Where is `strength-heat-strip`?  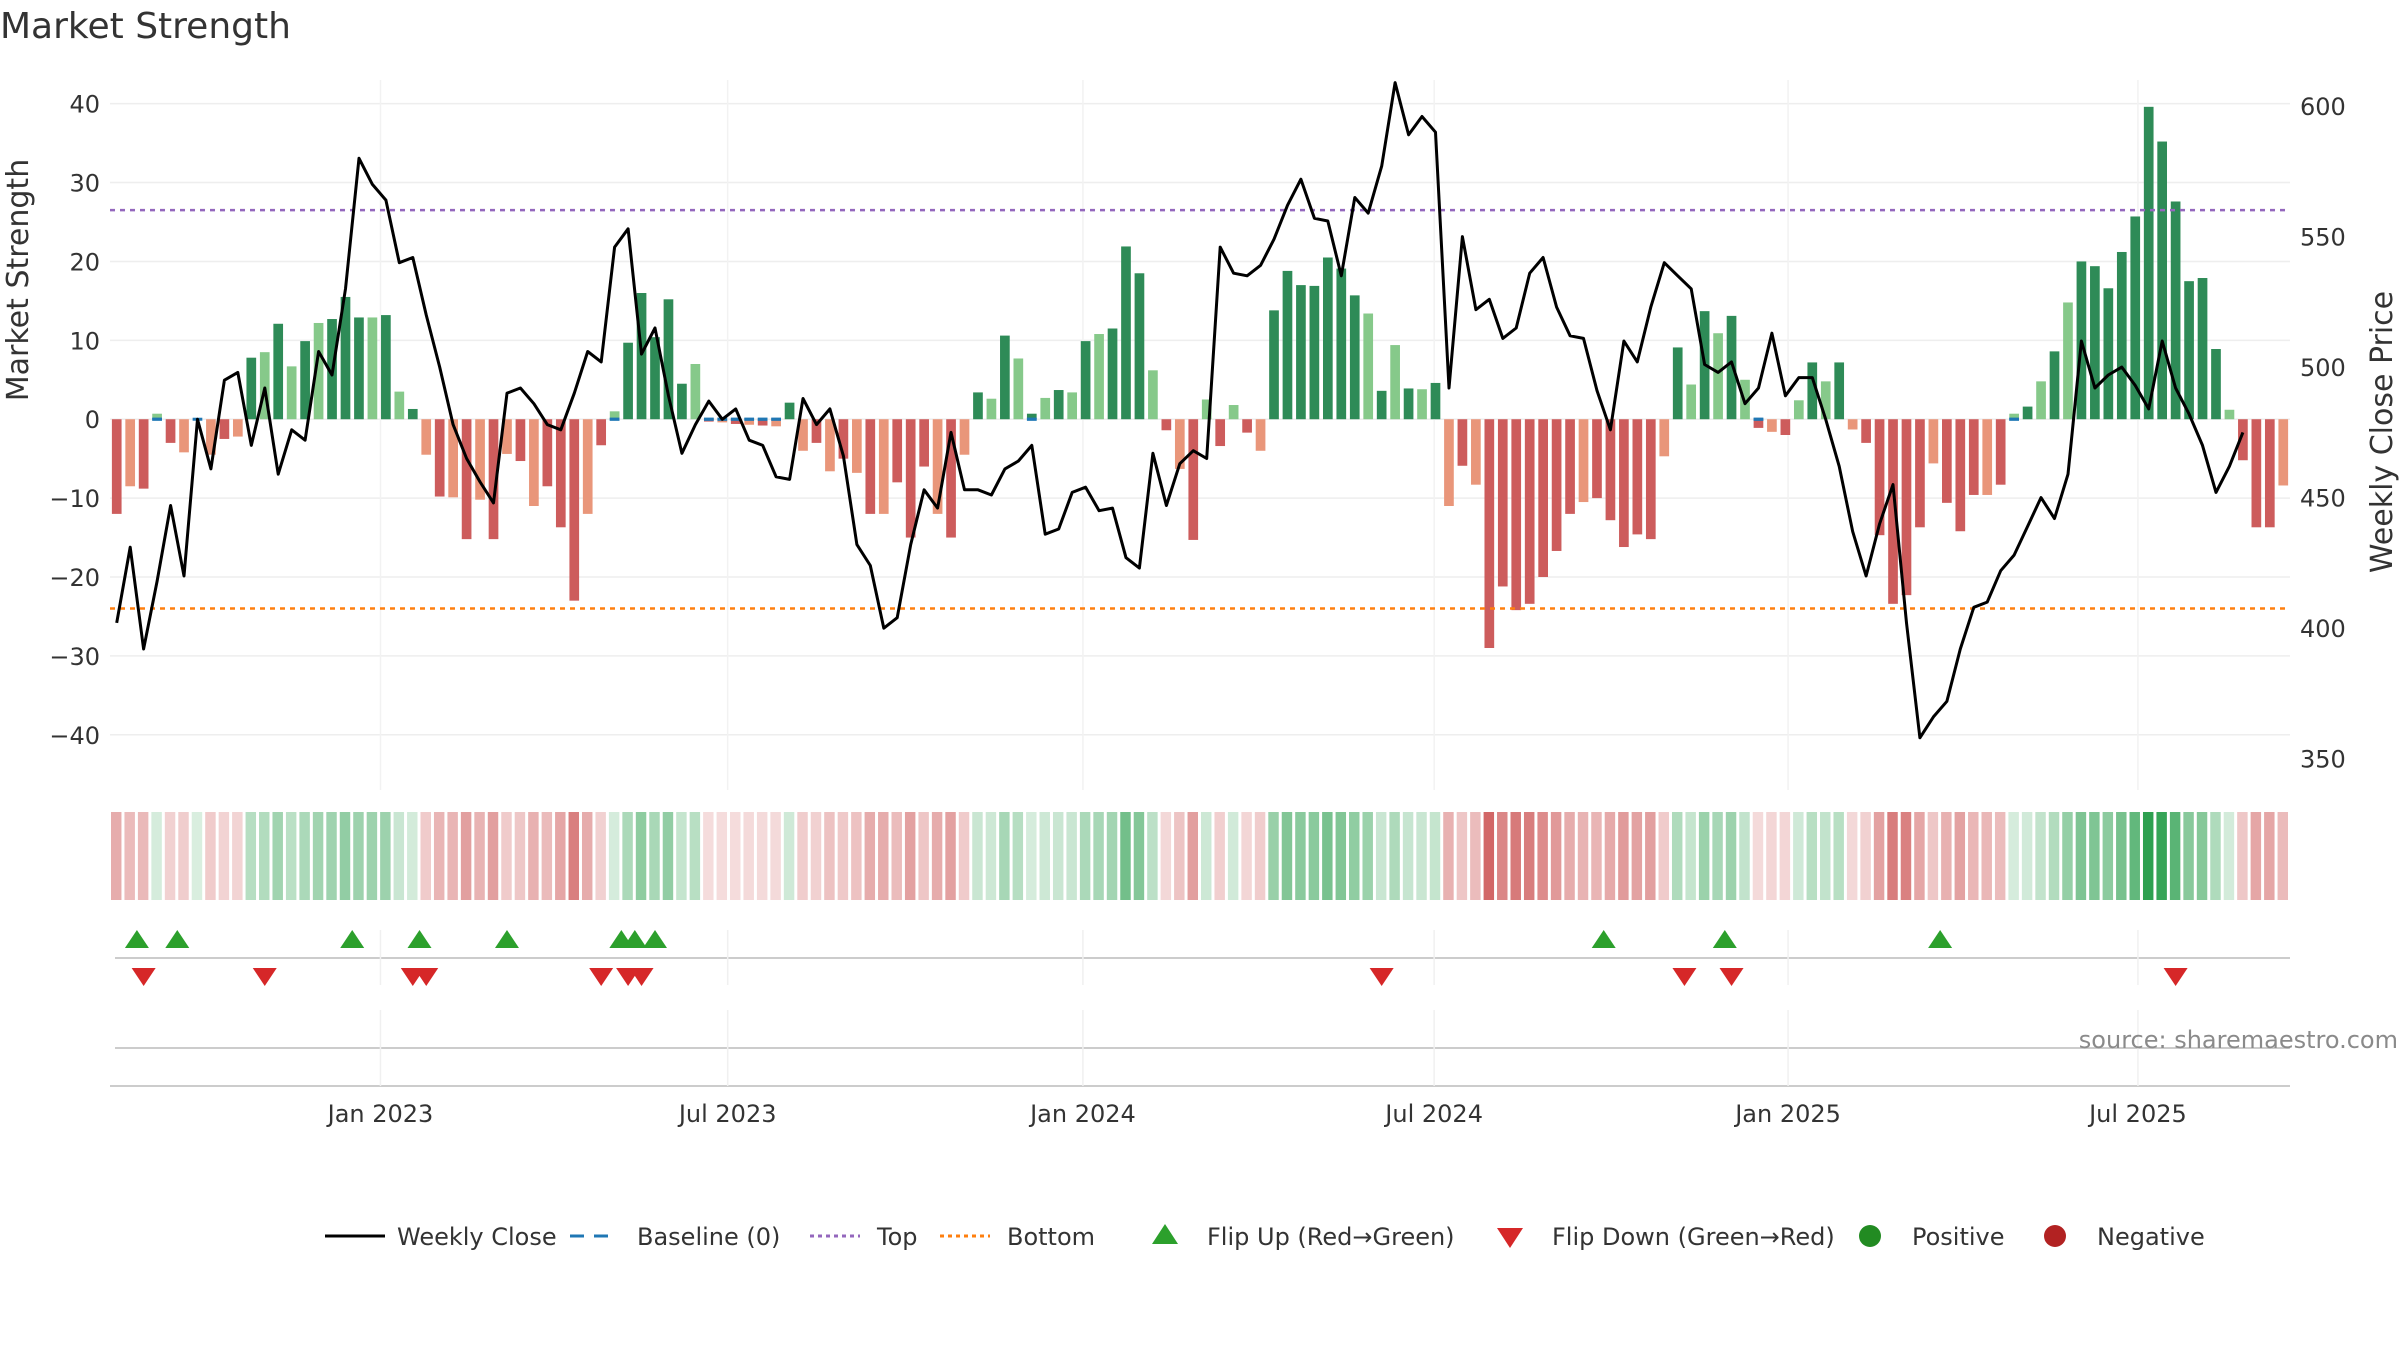
strength-heat-strip is located at coordinates (1199, 856).